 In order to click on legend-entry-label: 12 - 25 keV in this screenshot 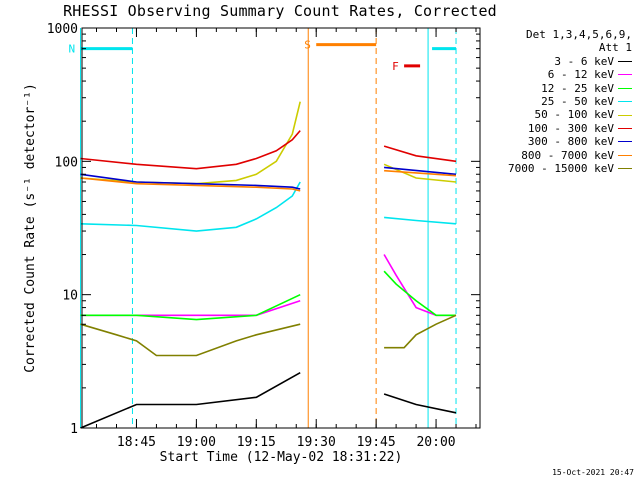, I will do `click(577, 88)`.